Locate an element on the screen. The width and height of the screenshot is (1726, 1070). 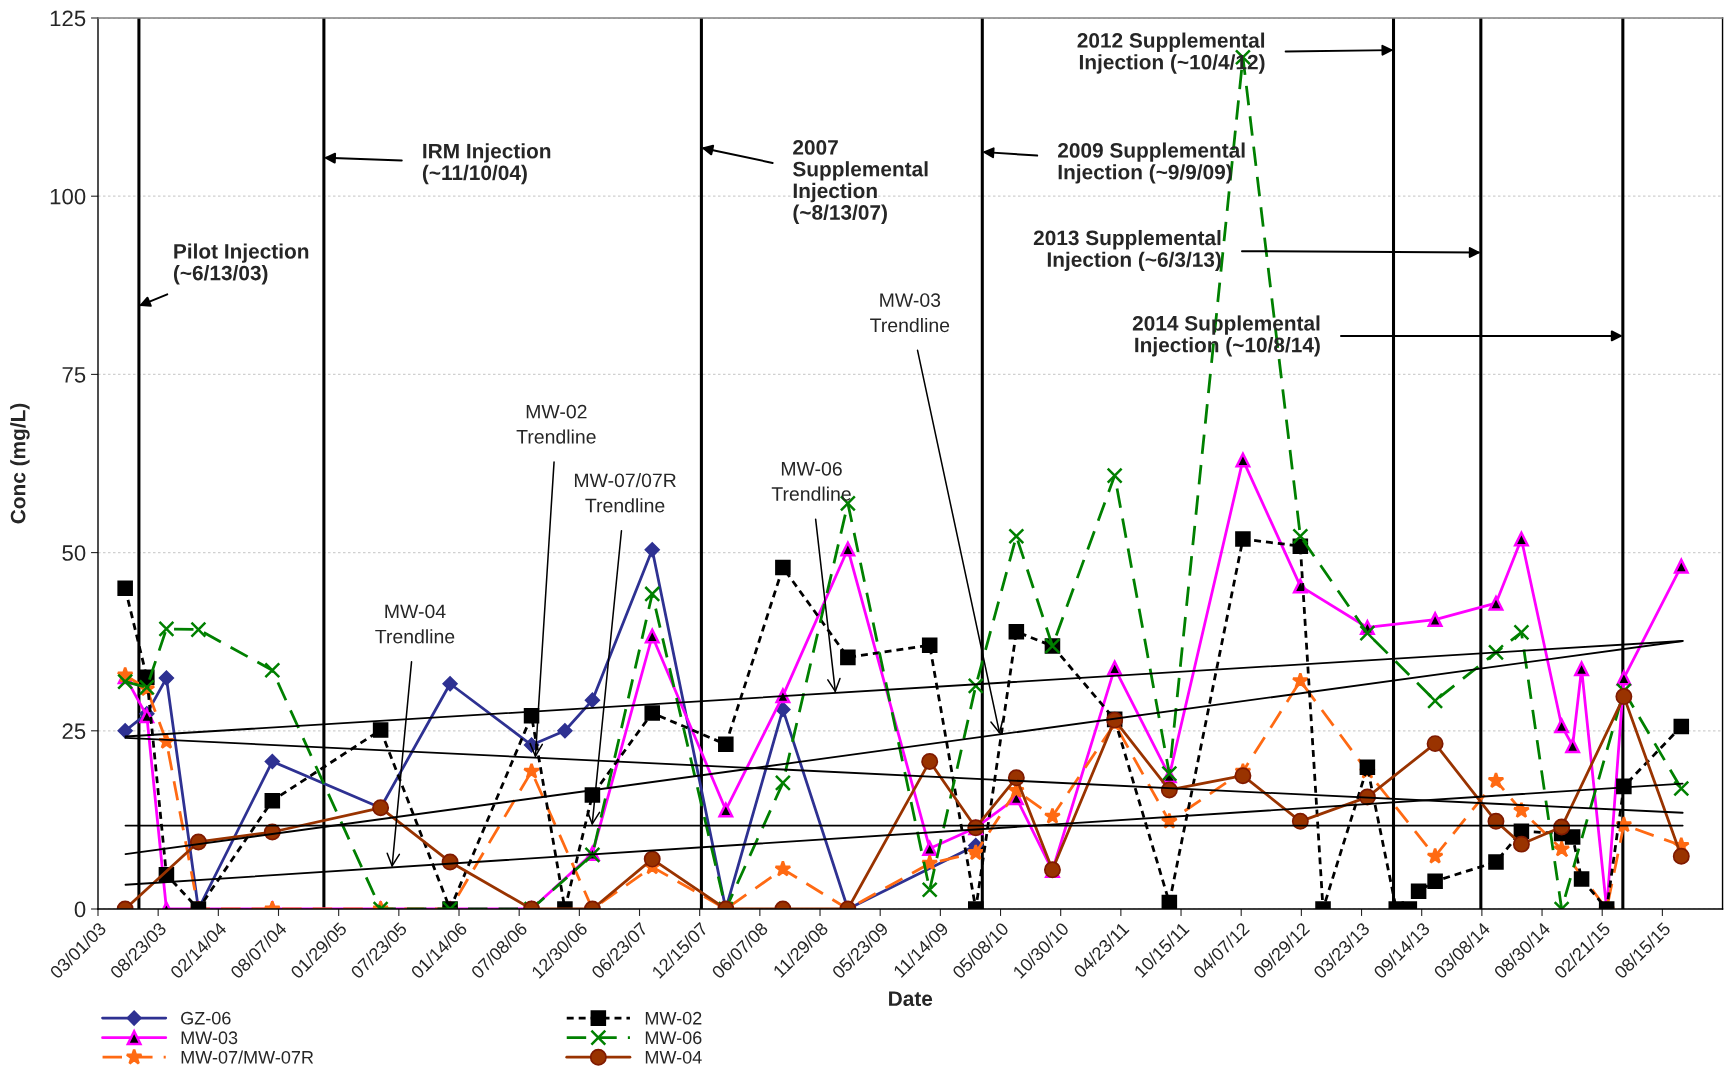
legend-label: MW-03 is located at coordinates (209, 1038).